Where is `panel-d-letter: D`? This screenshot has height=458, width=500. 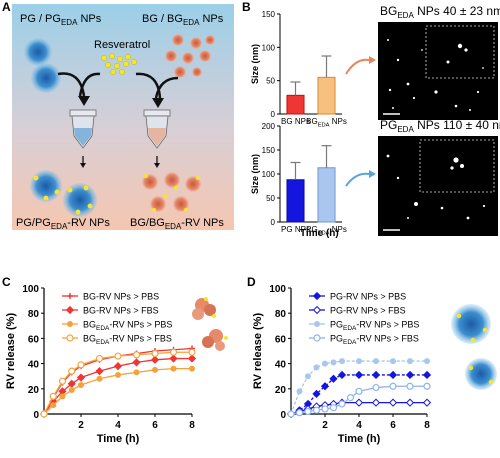 panel-d-letter: D is located at coordinates (251, 282).